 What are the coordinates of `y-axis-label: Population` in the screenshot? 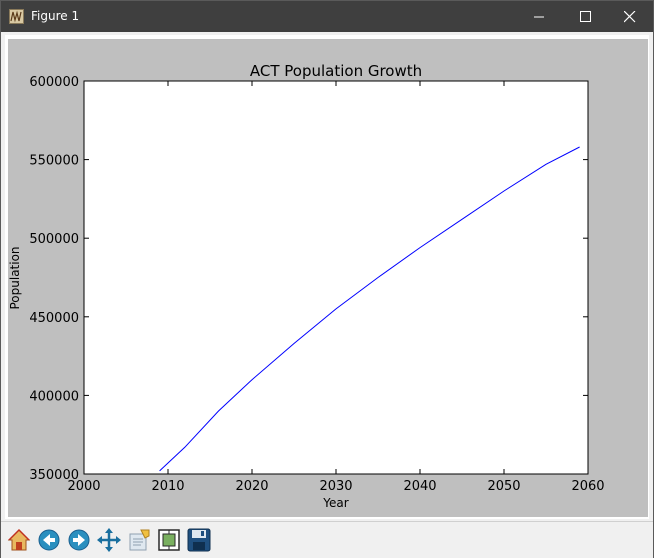 It's located at (15, 277).